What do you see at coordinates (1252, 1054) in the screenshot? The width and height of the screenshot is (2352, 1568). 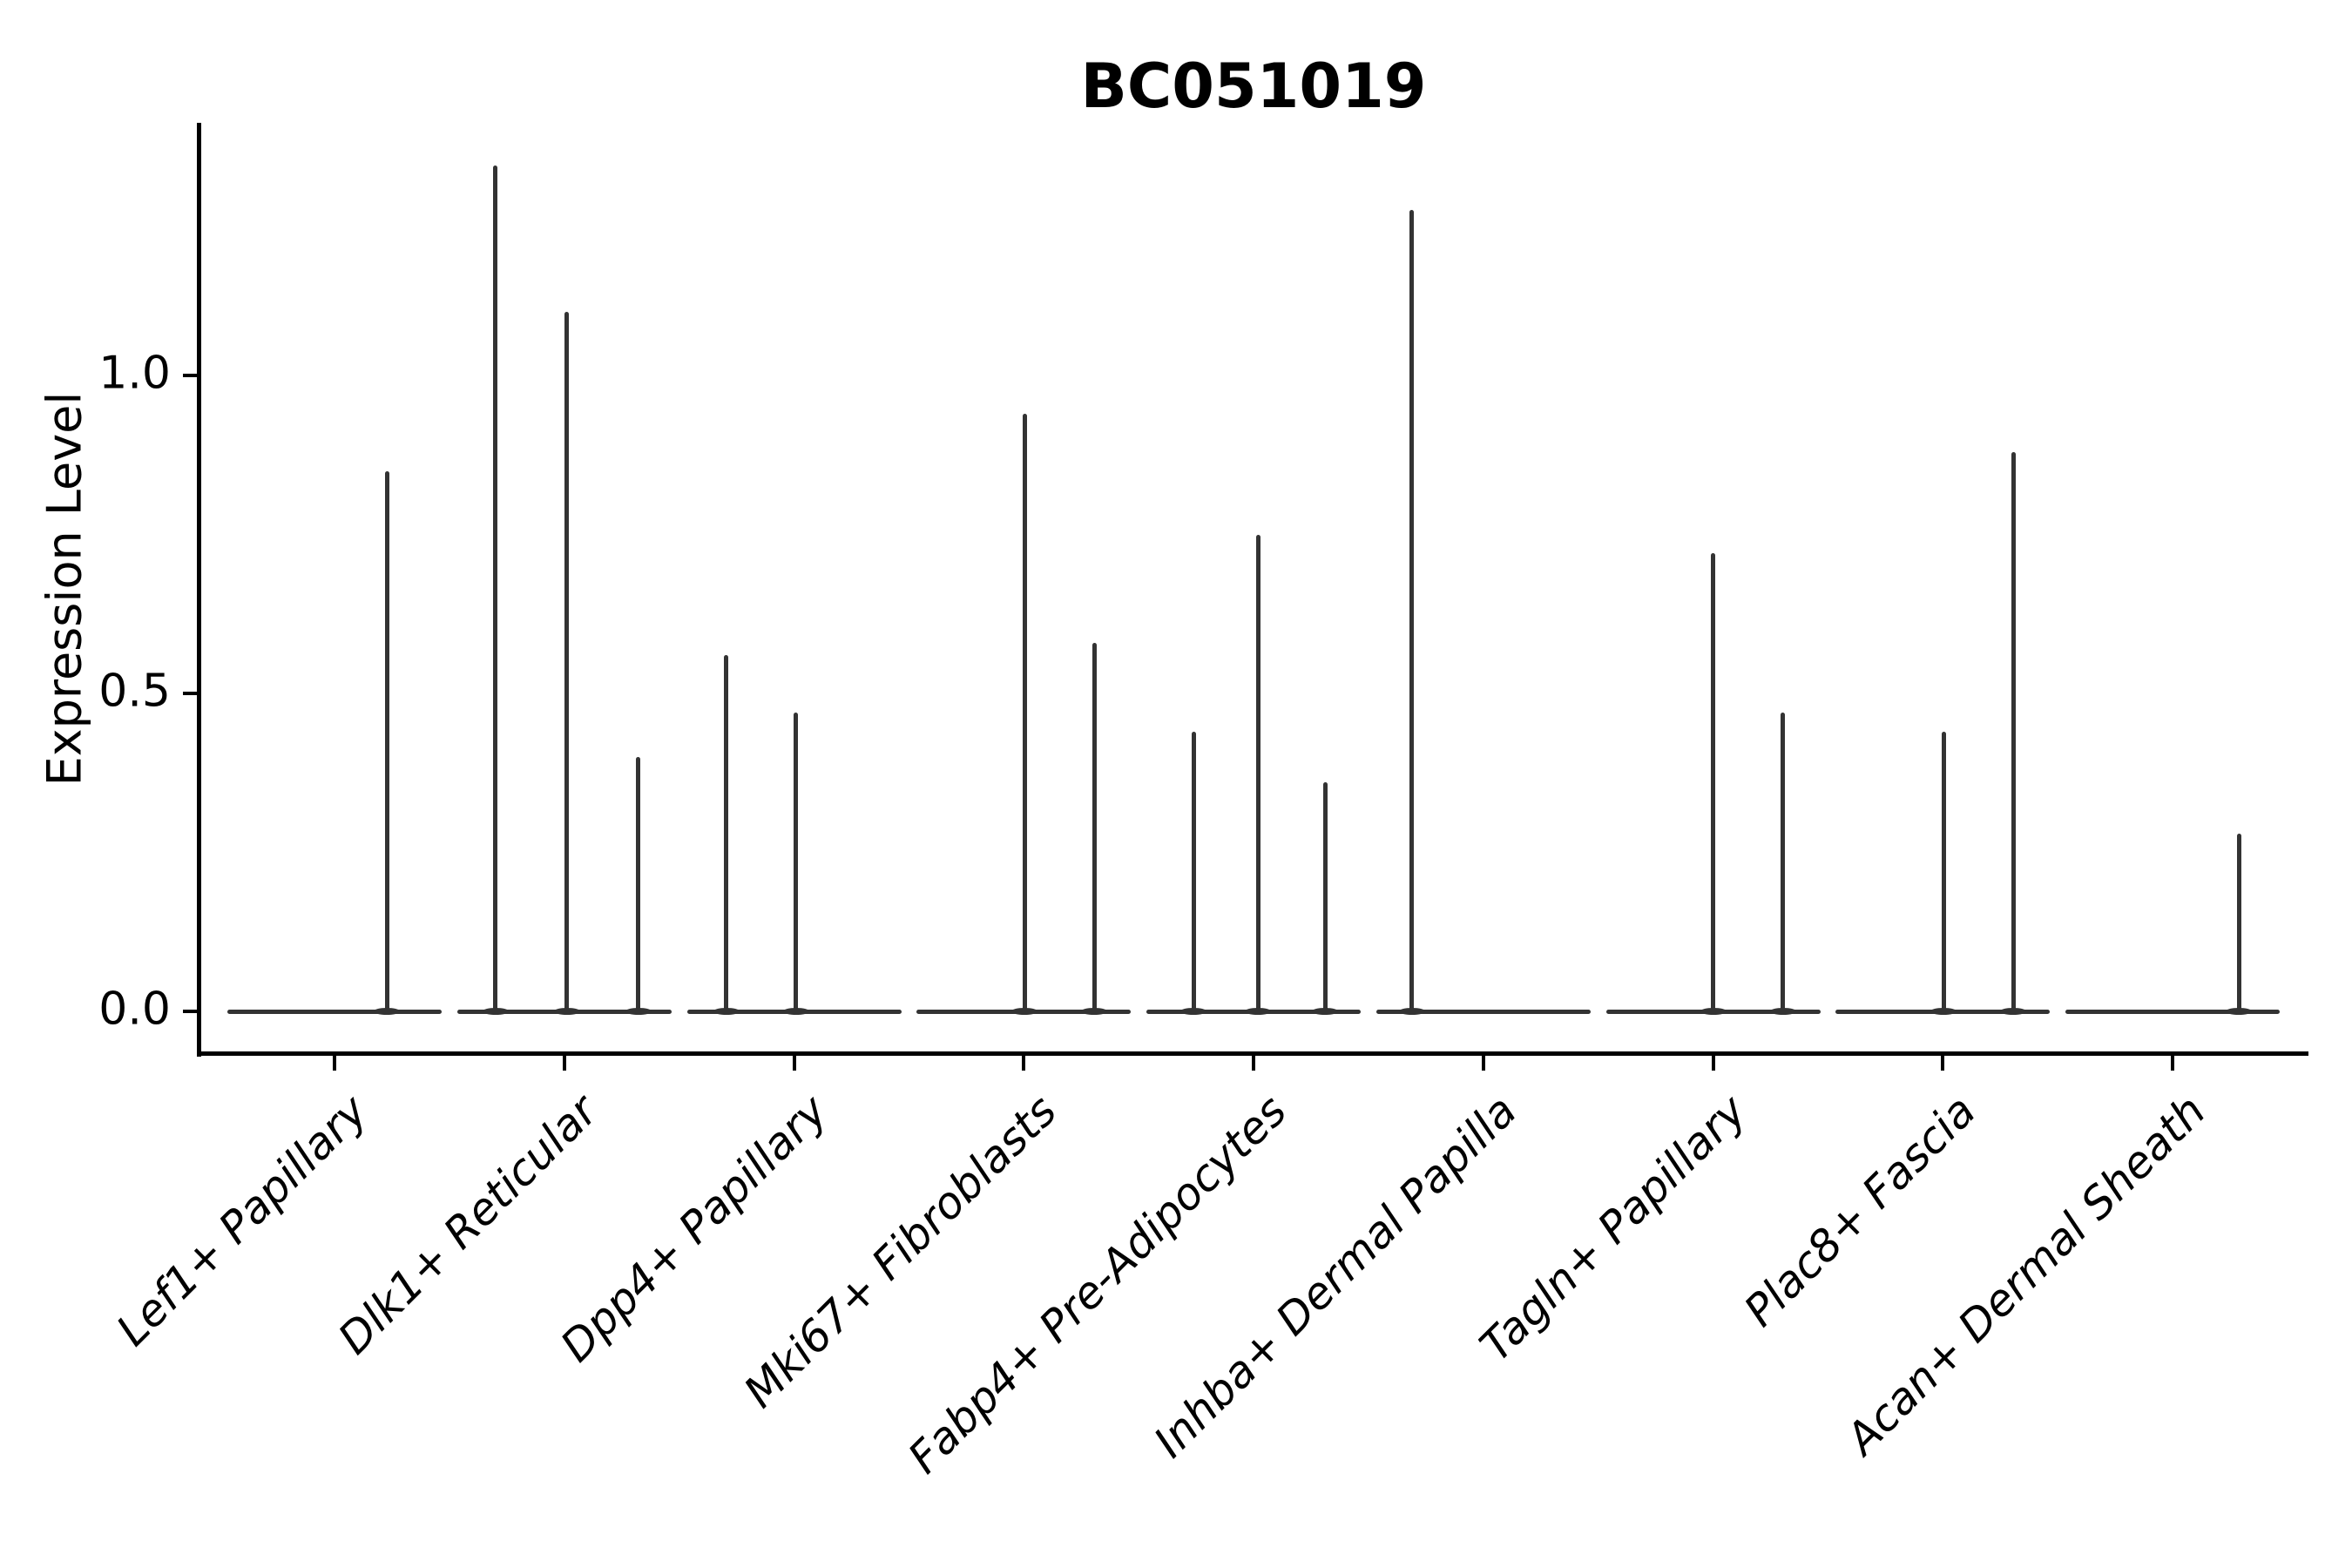 I see `x-axis-spine` at bounding box center [1252, 1054].